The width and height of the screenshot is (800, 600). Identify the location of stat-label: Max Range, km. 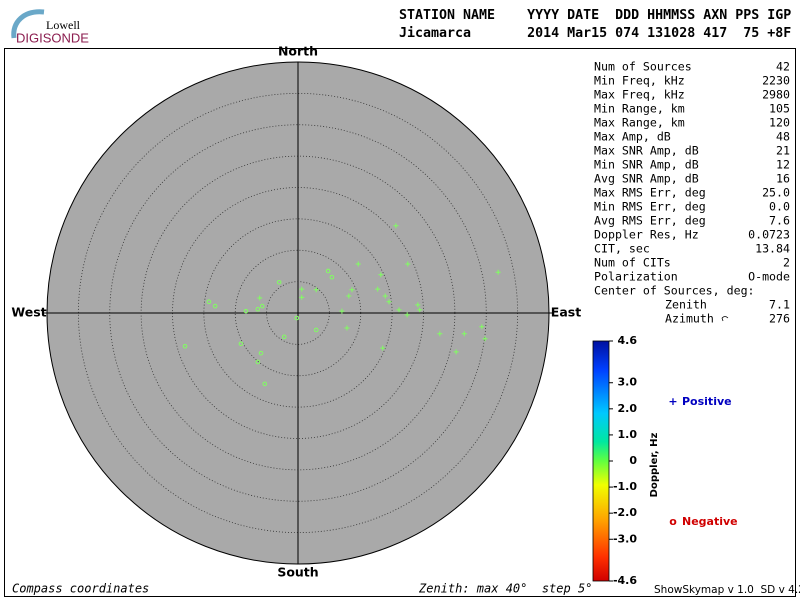
(639, 123).